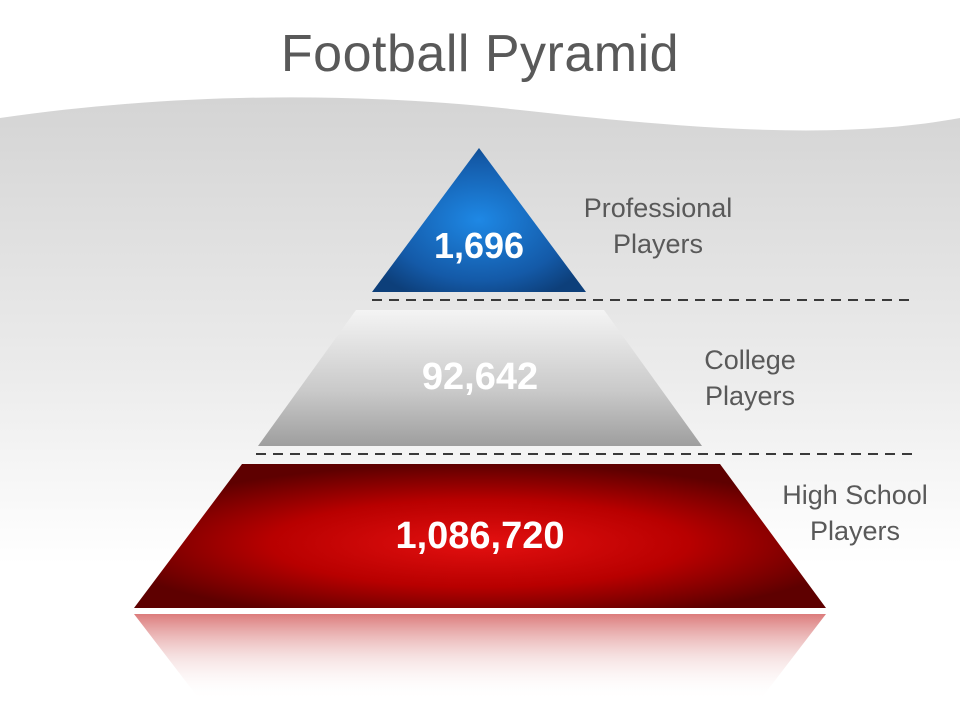 The width and height of the screenshot is (960, 720). I want to click on tier-college-value: 92,642, so click(480, 377).